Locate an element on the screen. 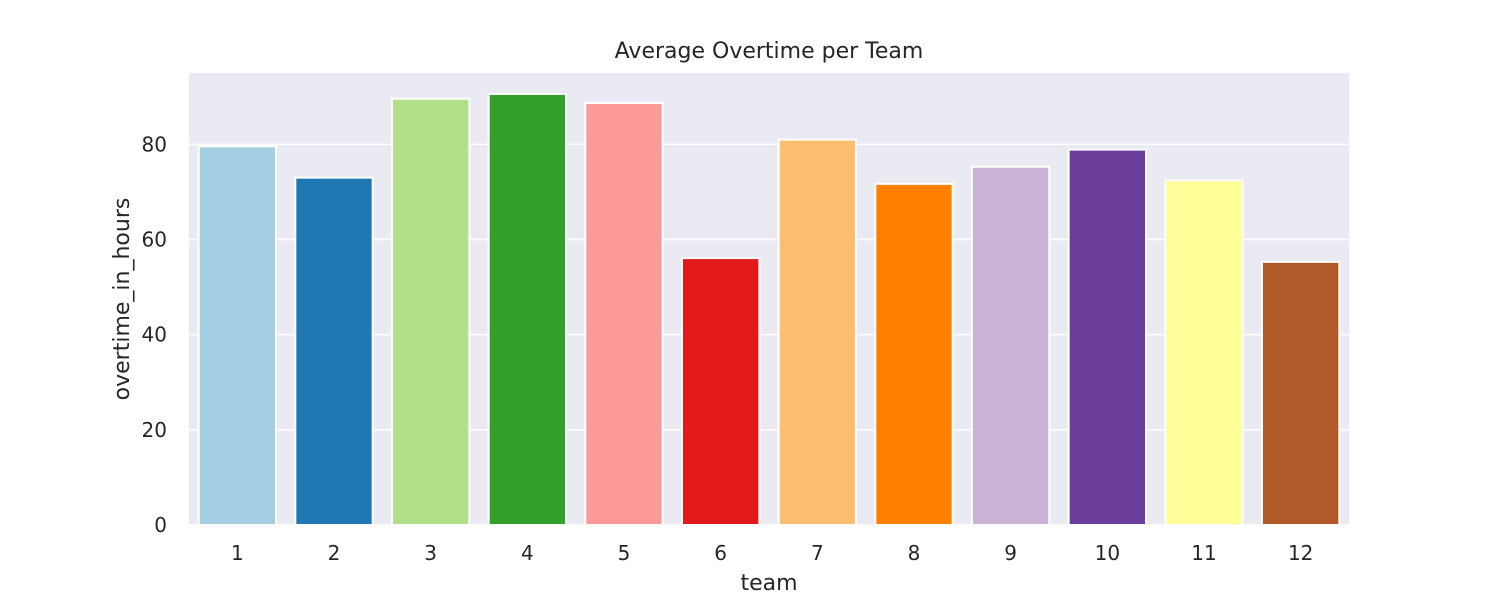  x-tick-label: 5 is located at coordinates (624, 553).